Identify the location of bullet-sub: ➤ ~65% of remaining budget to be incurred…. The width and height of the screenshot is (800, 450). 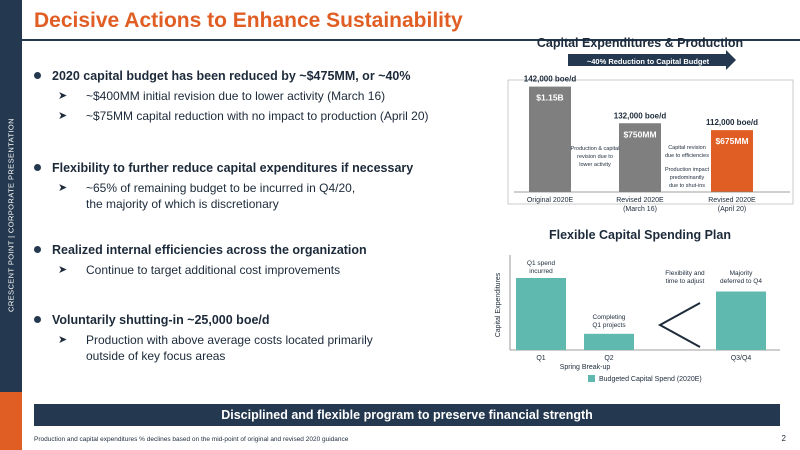
(223, 196).